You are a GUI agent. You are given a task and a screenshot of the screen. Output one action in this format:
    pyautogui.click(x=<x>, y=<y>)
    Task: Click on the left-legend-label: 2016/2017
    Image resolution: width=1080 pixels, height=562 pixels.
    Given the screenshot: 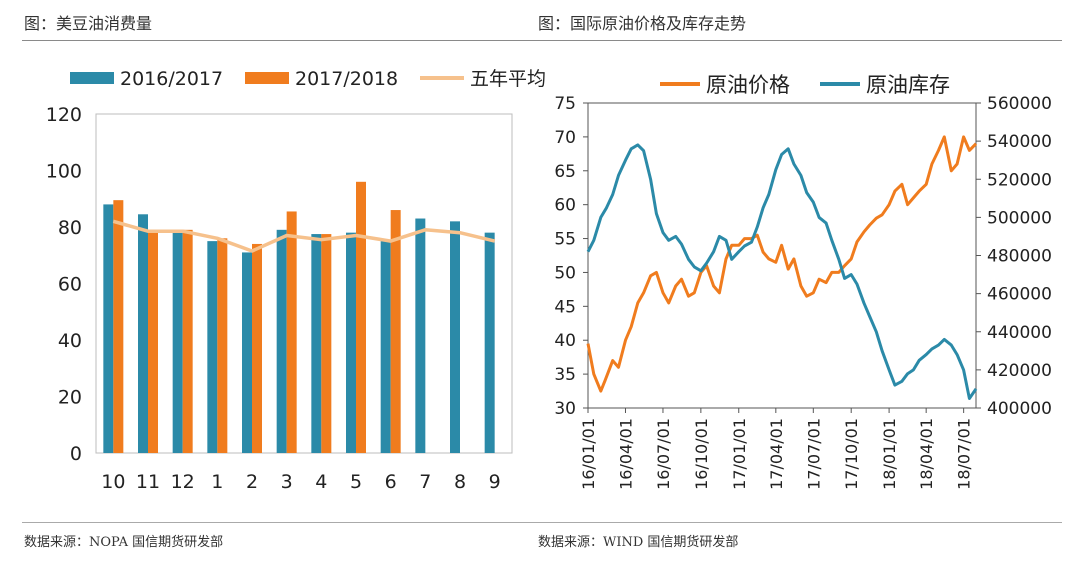 What is the action you would take?
    pyautogui.click(x=171, y=79)
    